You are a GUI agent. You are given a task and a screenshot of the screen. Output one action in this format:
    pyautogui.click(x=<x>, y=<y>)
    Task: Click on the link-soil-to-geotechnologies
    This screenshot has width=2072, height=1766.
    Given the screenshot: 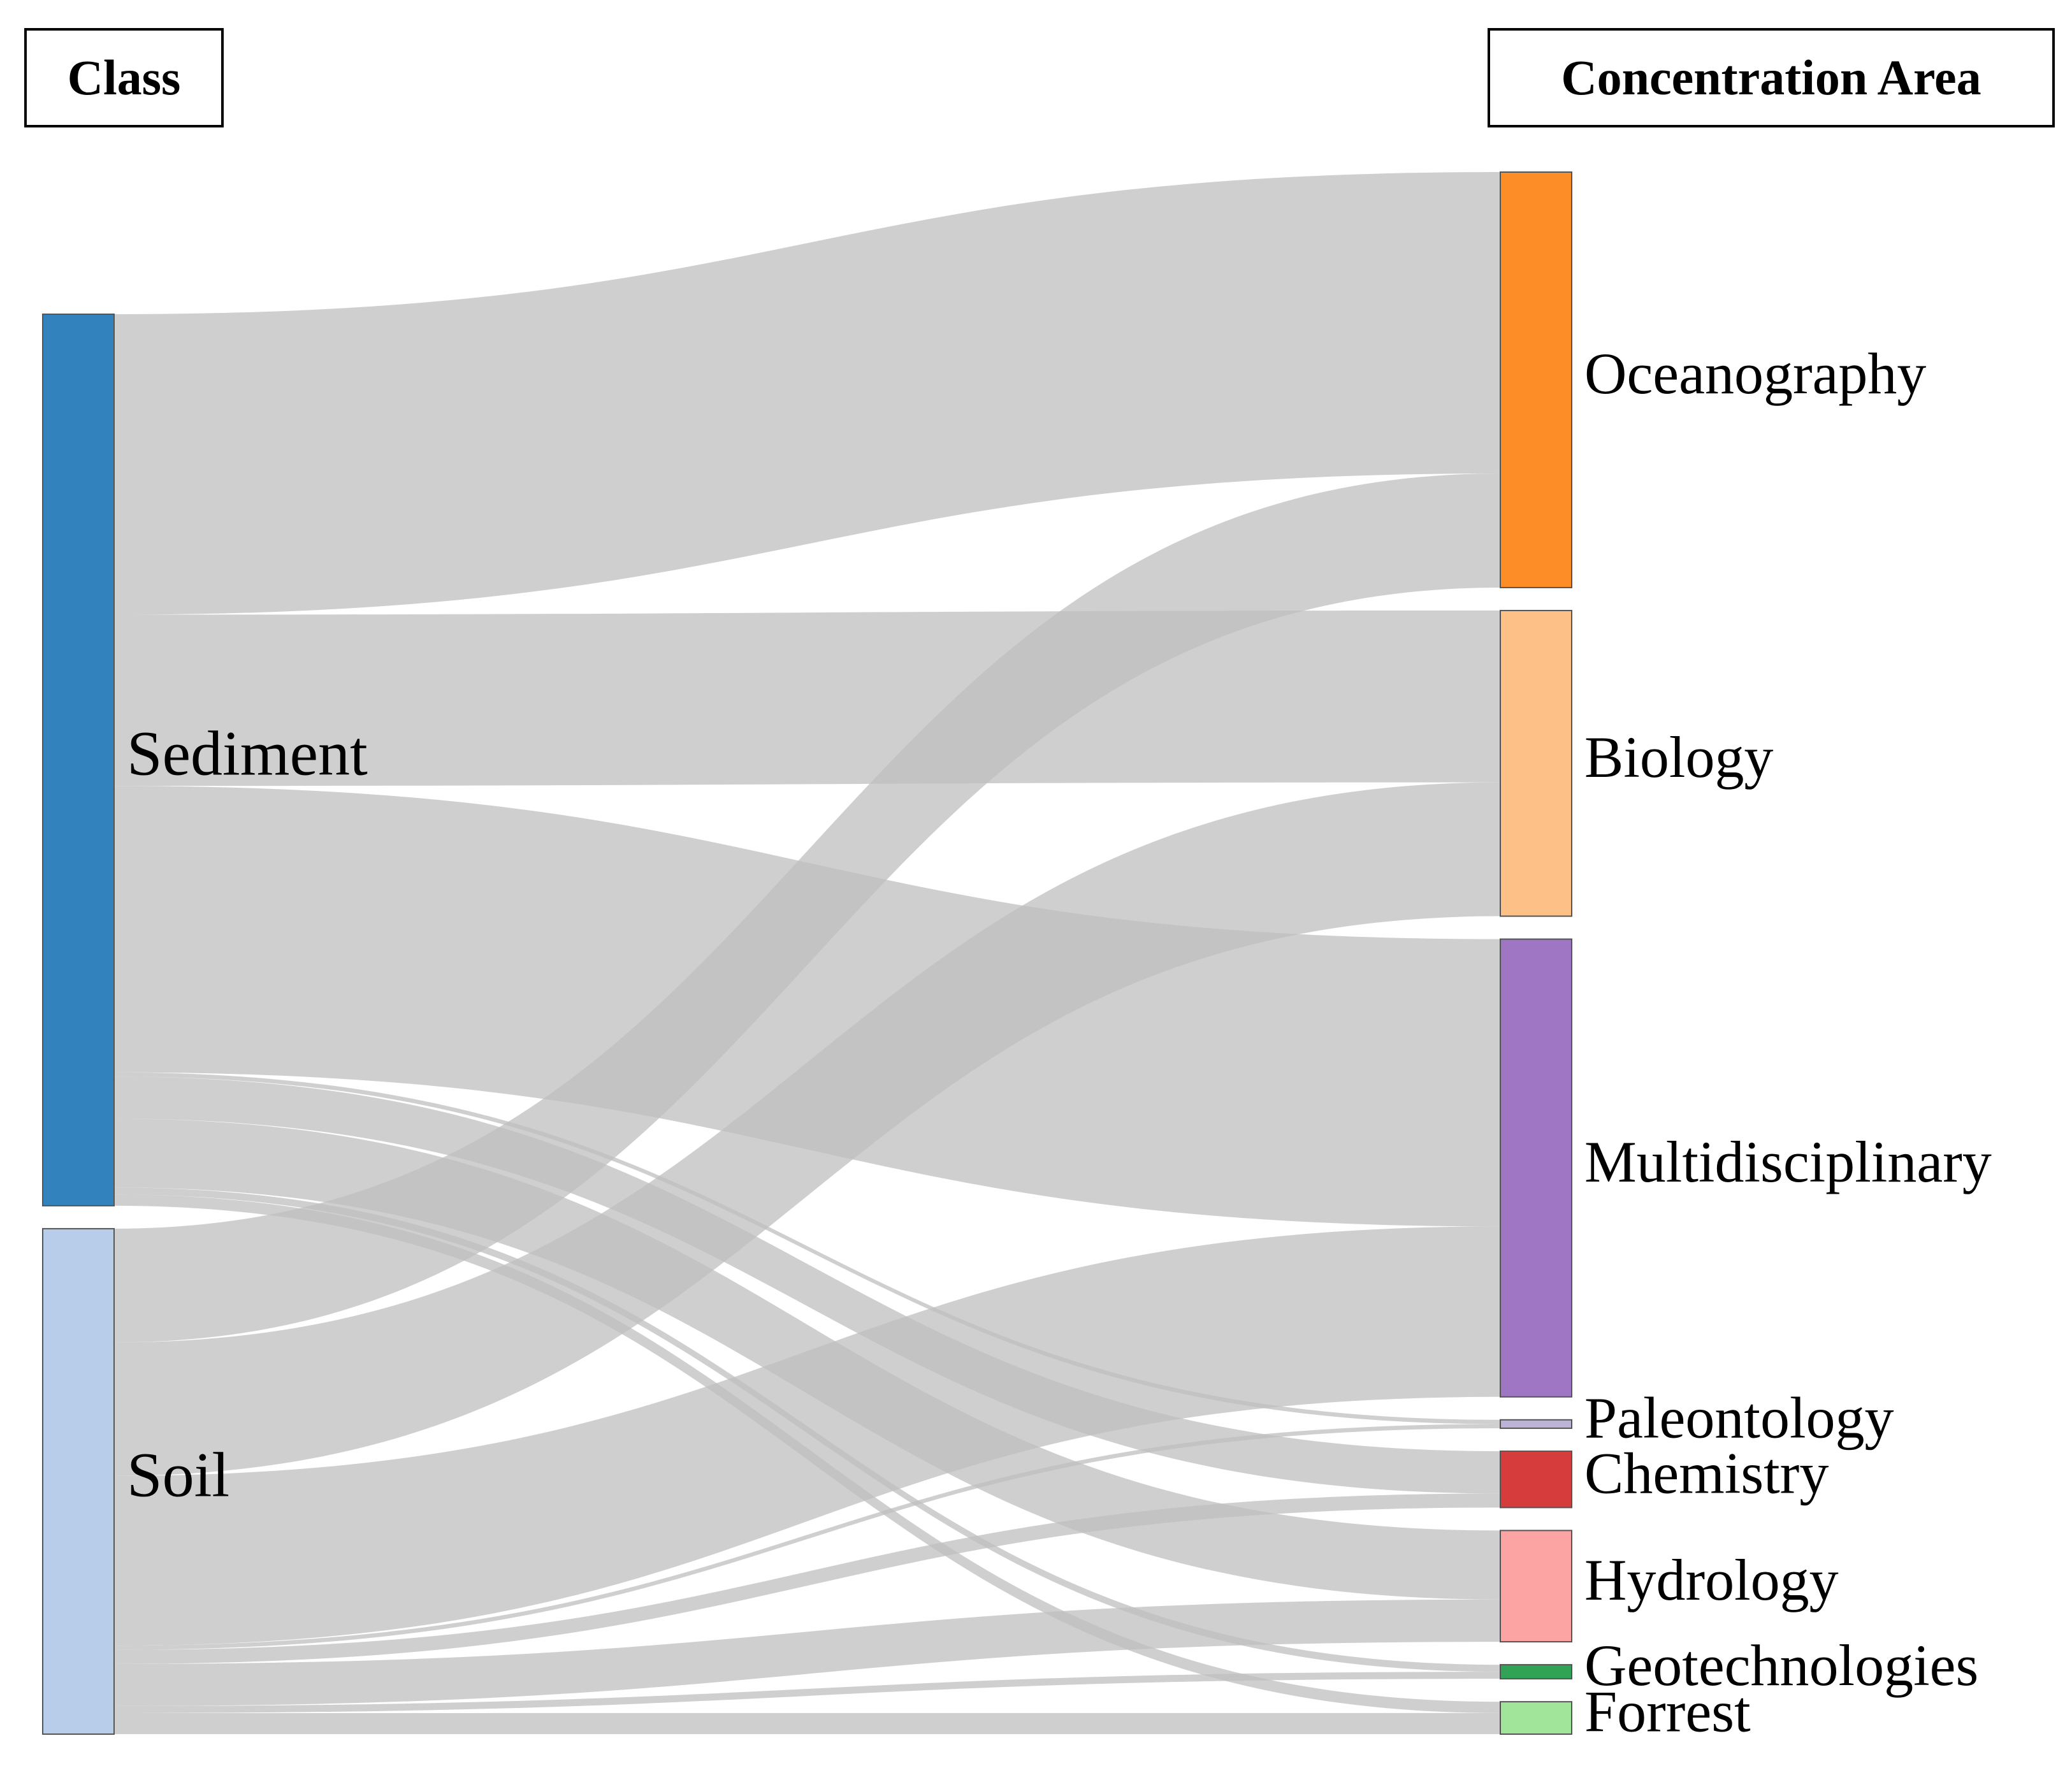 What is the action you would take?
    pyautogui.click(x=807, y=1692)
    